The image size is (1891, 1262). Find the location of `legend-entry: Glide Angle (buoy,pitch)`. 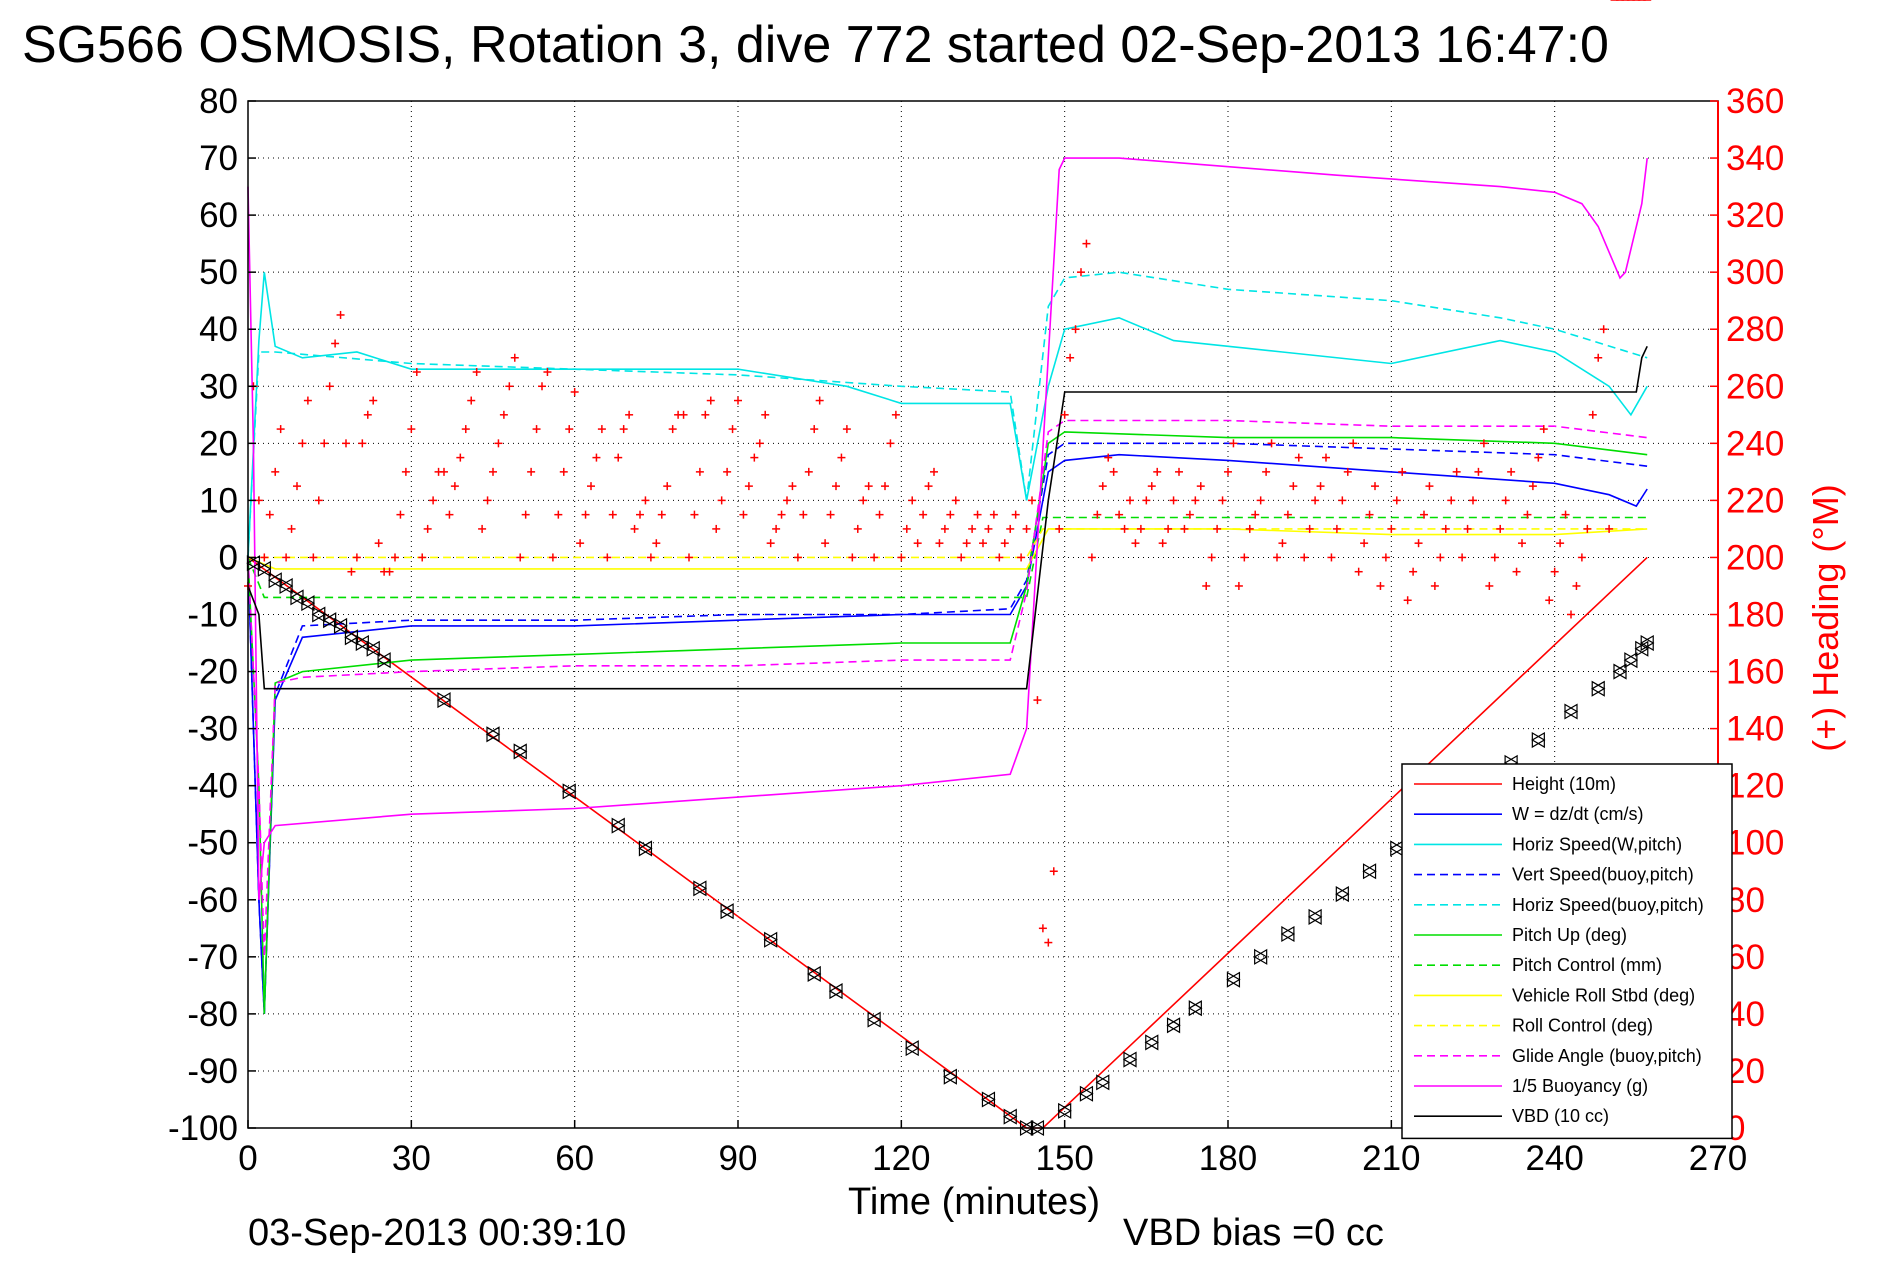

legend-entry: Glide Angle (buoy,pitch) is located at coordinates (1607, 1056).